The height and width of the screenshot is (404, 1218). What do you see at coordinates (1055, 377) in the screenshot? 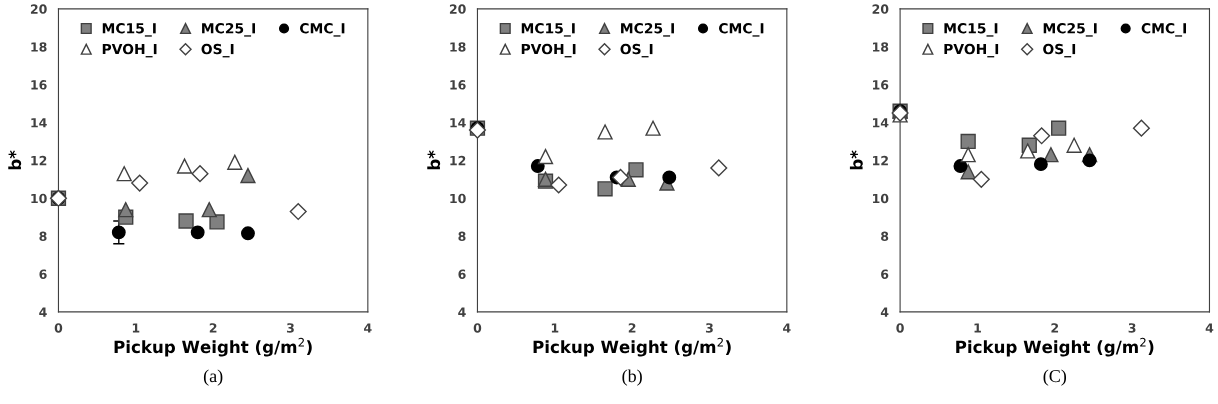
I see `text: (C)` at bounding box center [1055, 377].